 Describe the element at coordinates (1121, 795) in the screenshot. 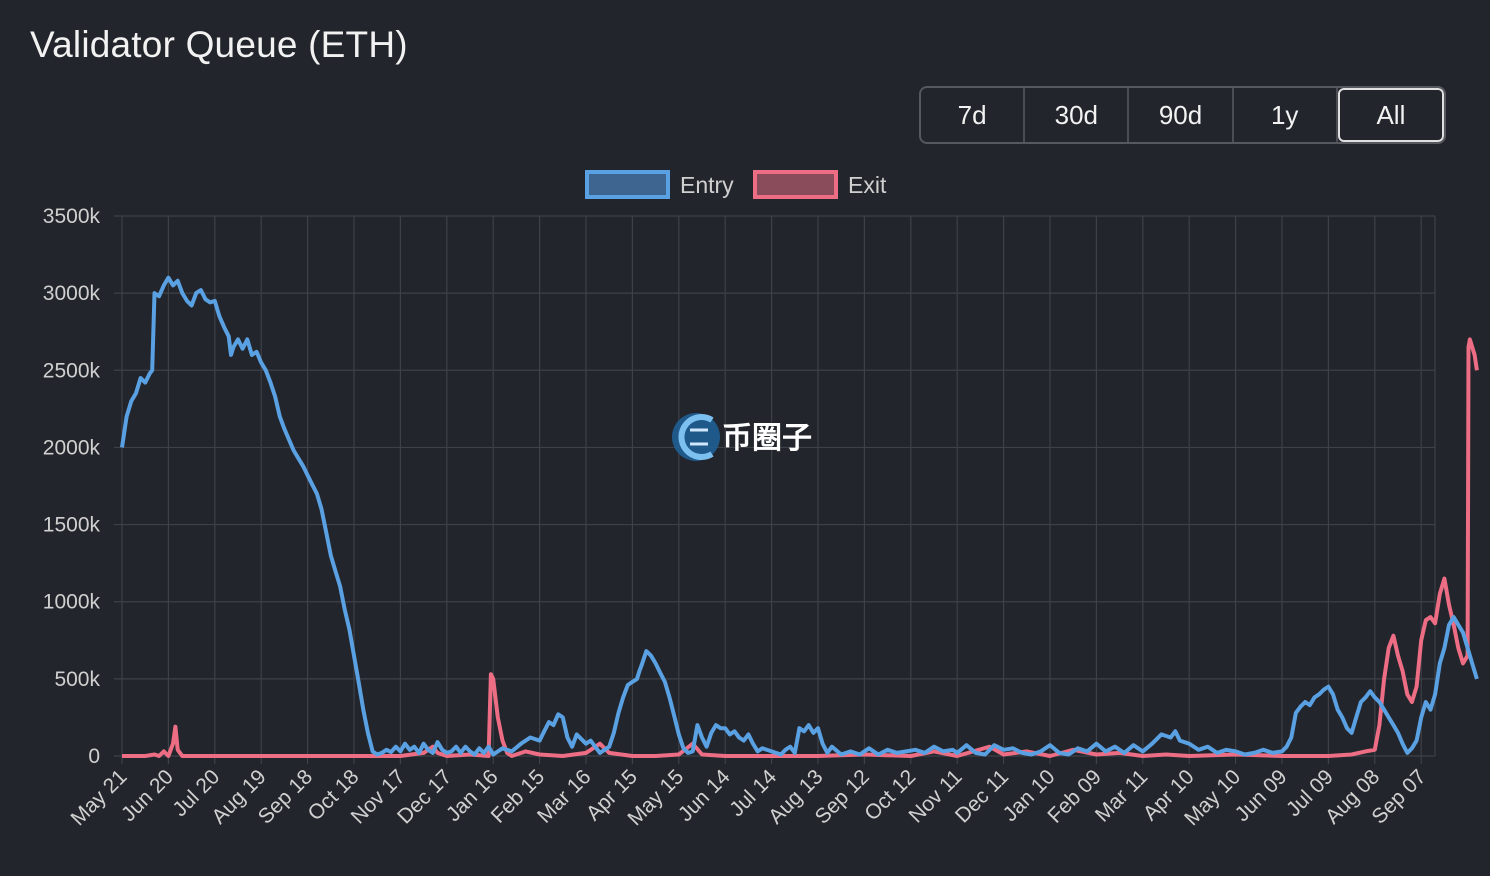

I see `x-tick-label: Mar 11` at that location.